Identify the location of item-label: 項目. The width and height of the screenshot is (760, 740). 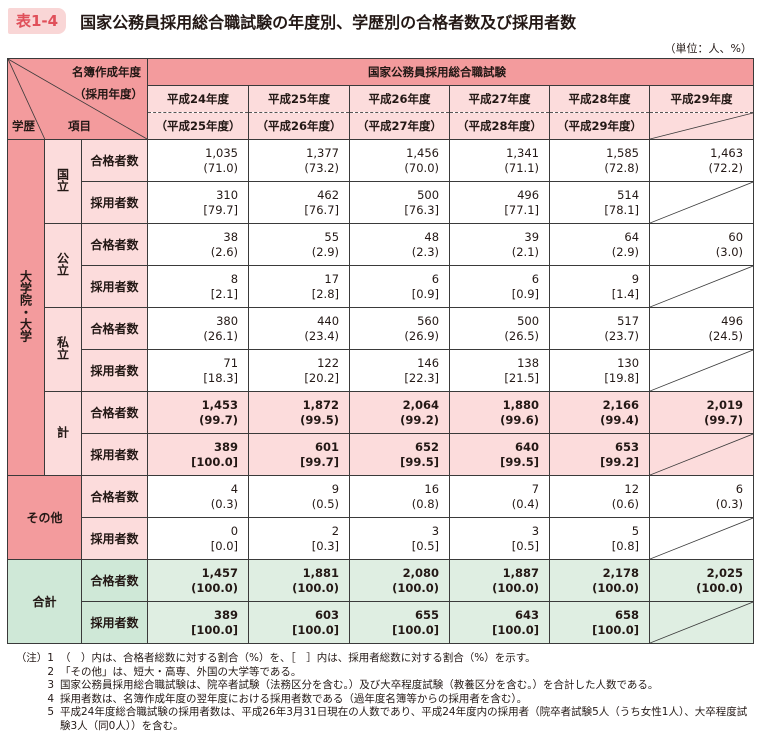
(79, 126).